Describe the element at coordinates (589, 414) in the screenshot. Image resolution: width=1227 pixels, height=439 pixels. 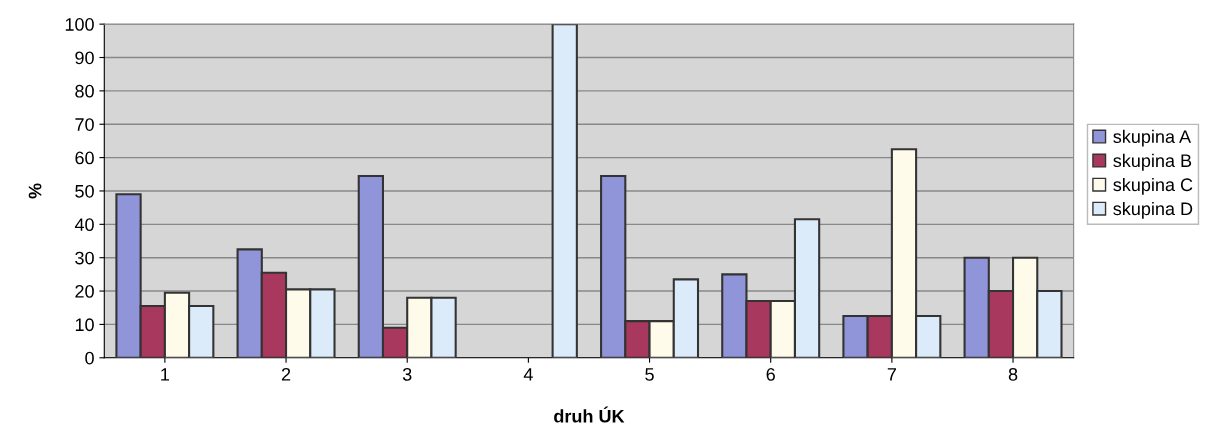
I see `x-axis-title: druh ÚK` at that location.